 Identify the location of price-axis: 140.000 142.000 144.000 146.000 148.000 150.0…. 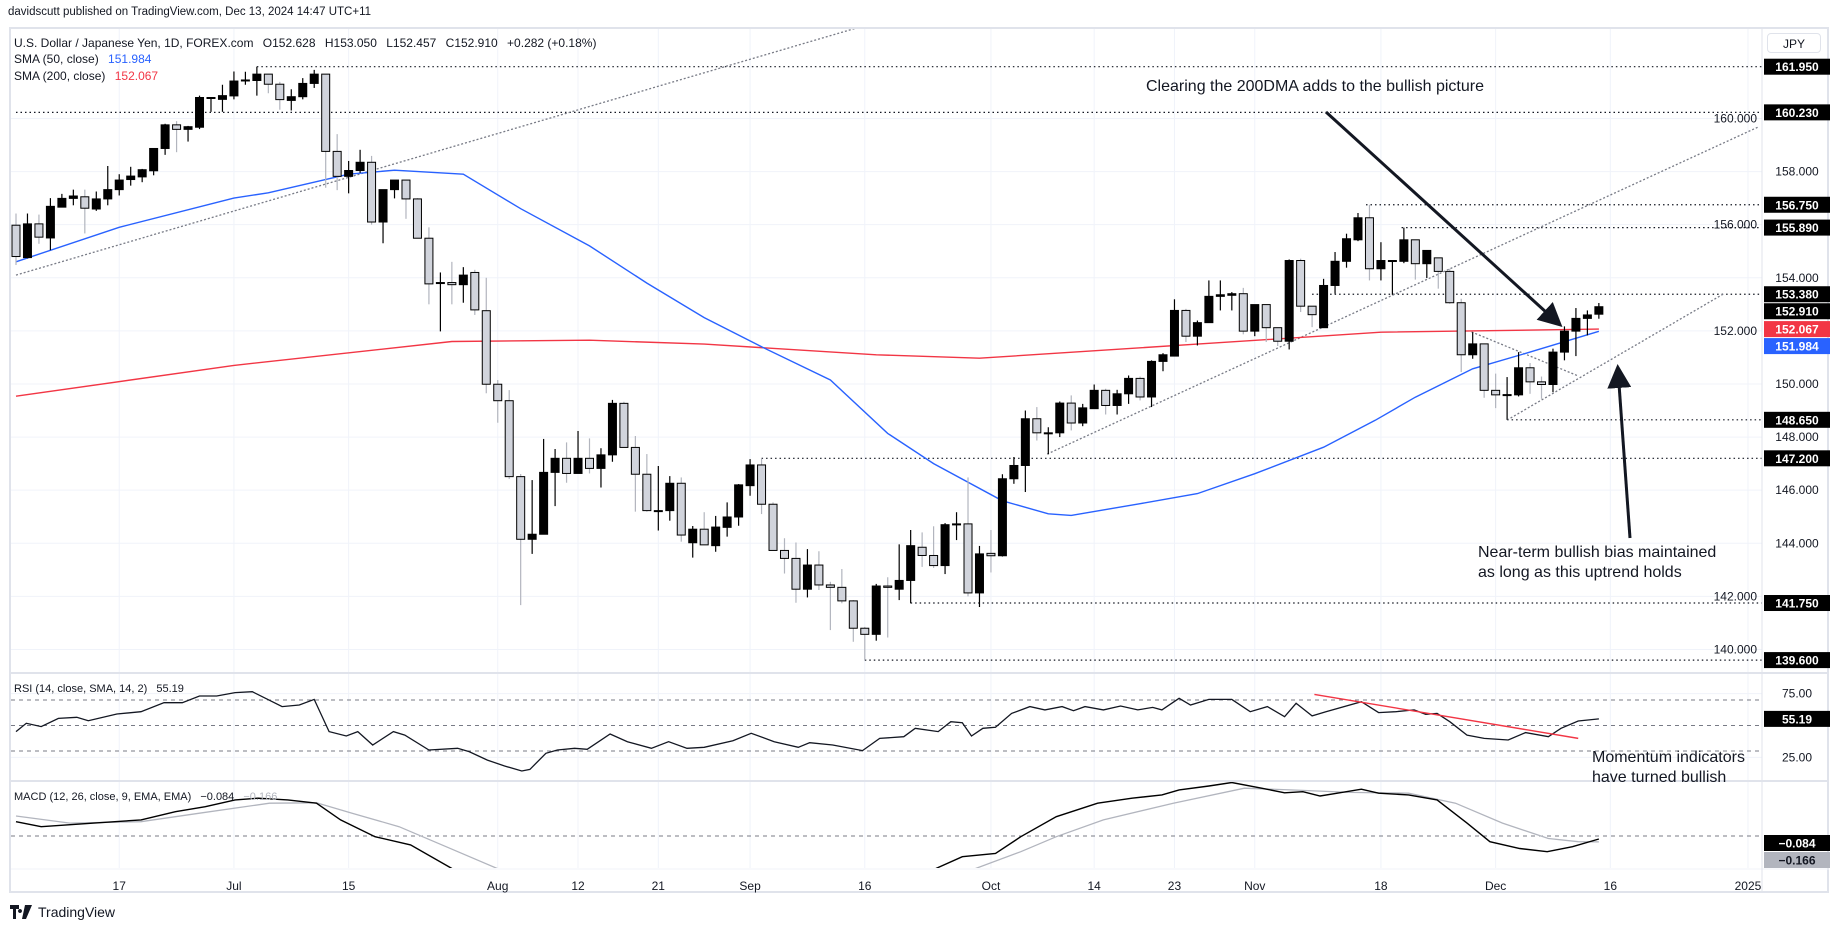
(1772, 463).